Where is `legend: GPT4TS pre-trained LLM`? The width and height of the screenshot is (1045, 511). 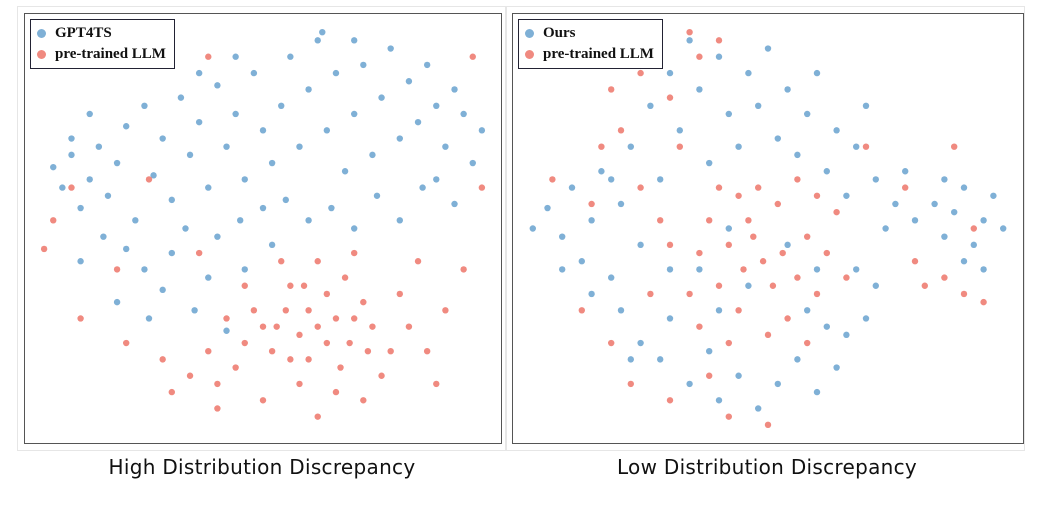 legend: GPT4TS pre-trained LLM is located at coordinates (102, 44).